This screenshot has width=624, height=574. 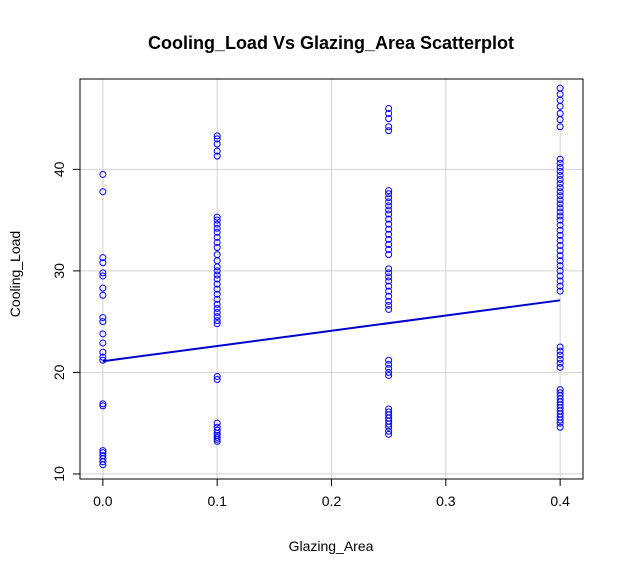 What do you see at coordinates (332, 501) in the screenshot?
I see `x-tick-label: 0.2` at bounding box center [332, 501].